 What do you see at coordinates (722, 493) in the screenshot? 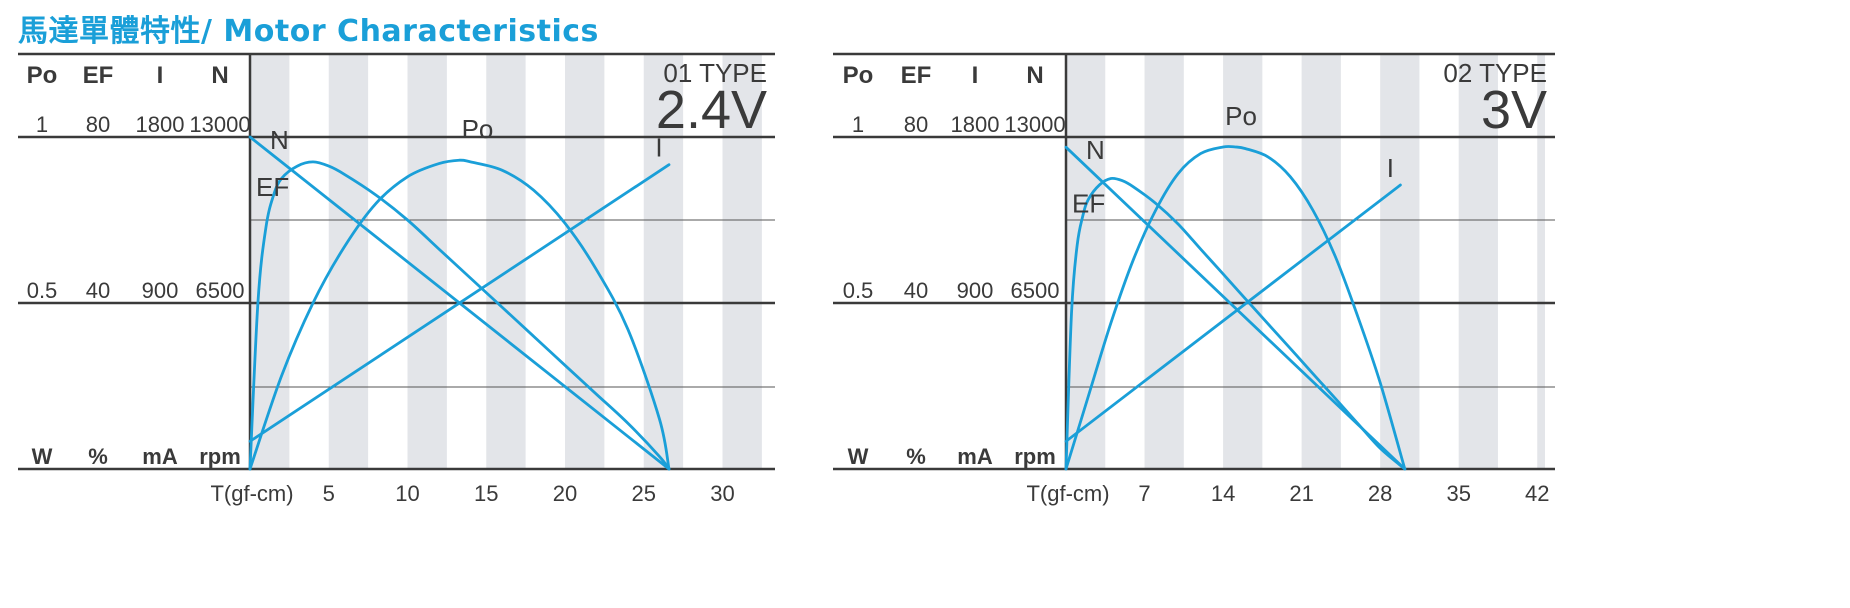
I see `x-tick-label: 30` at bounding box center [722, 493].